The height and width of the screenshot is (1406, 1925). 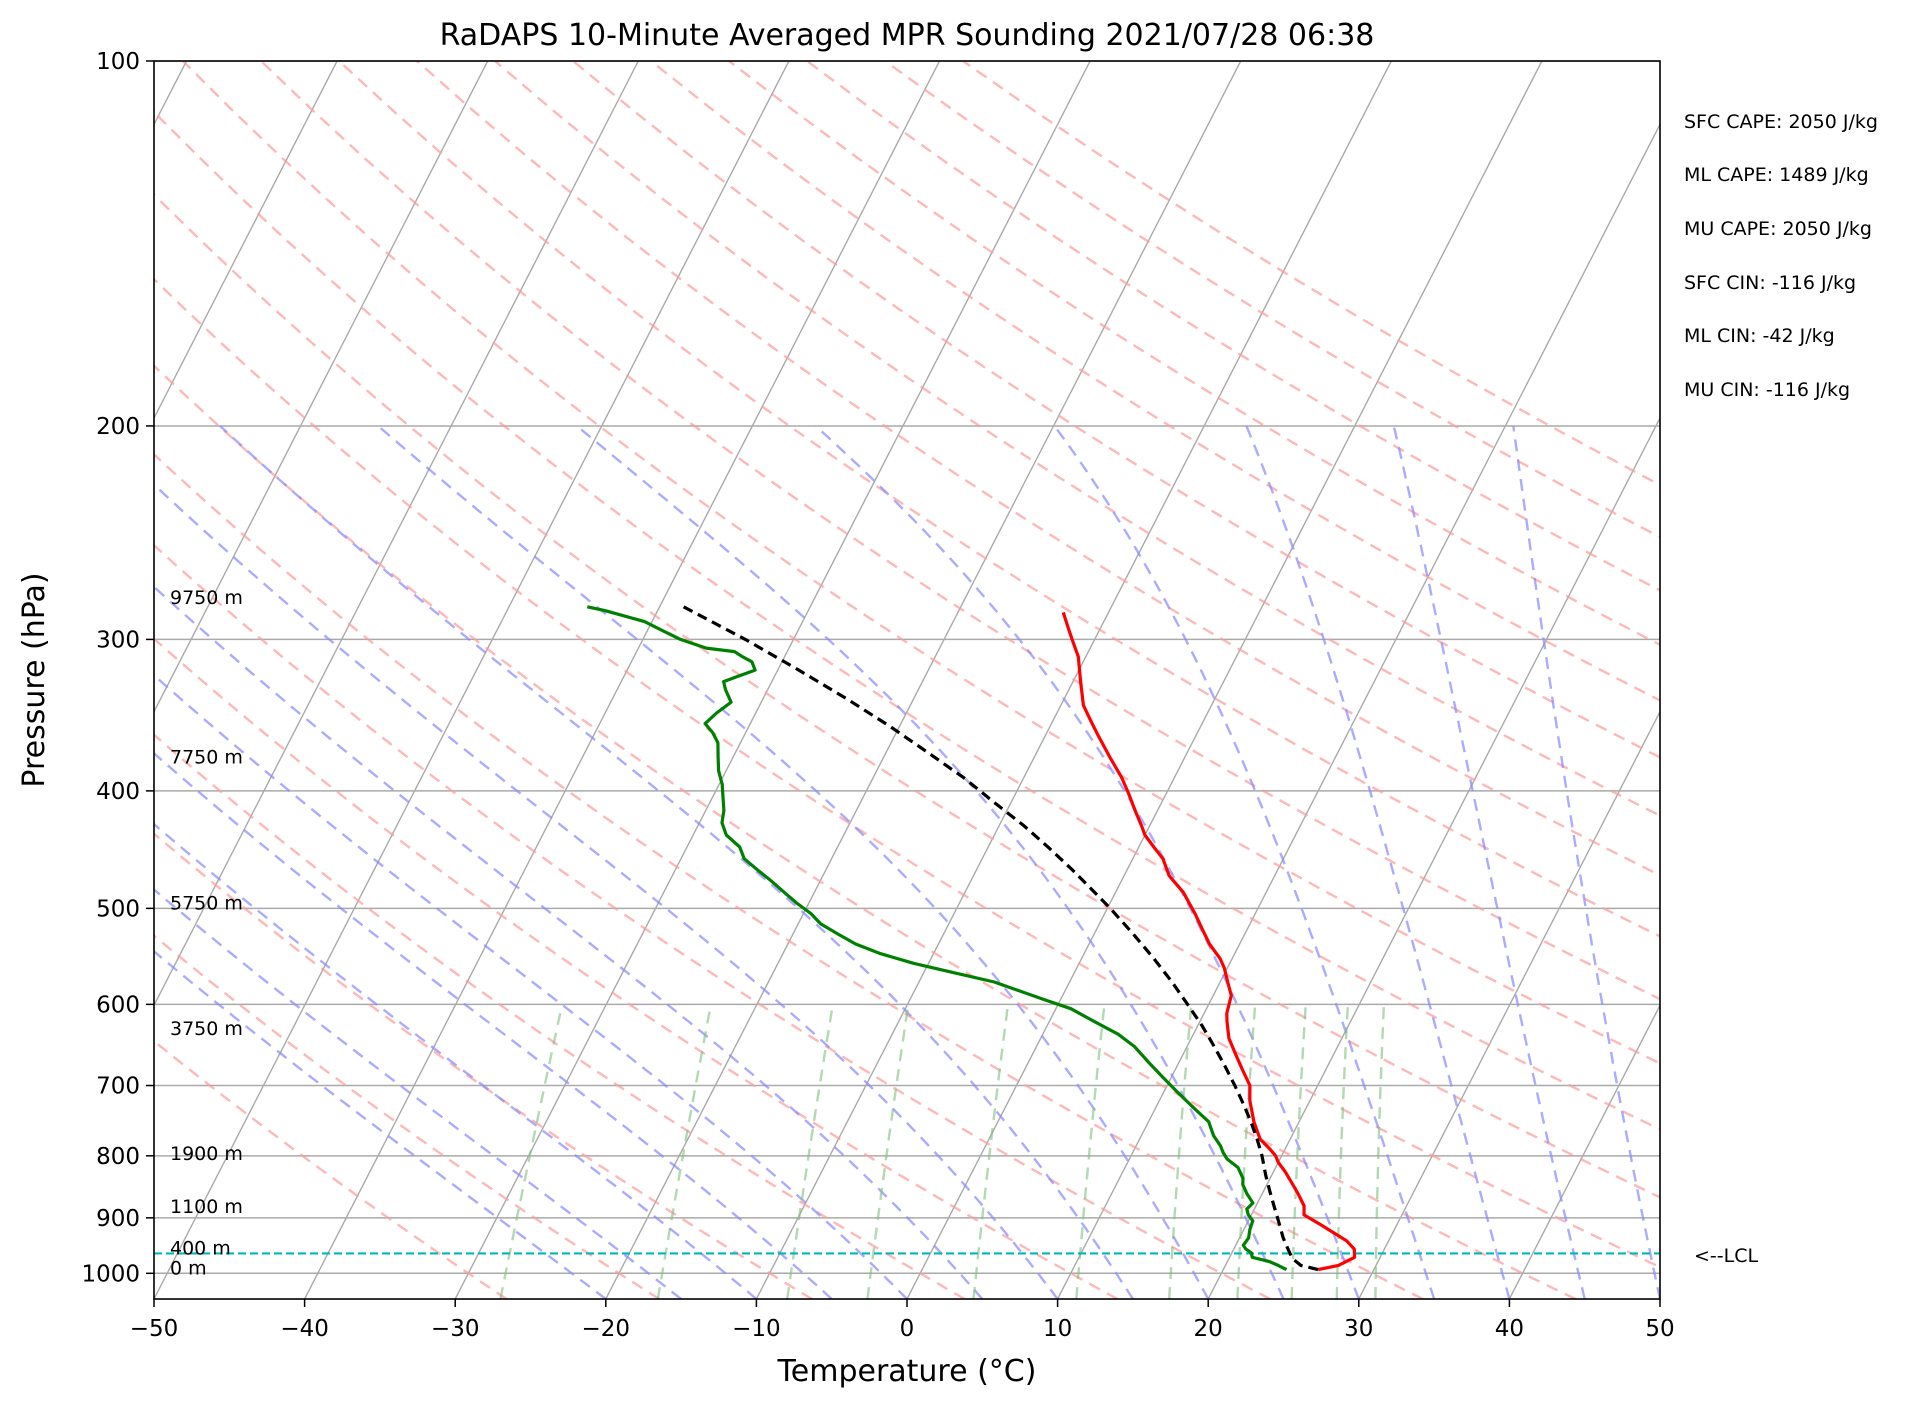 I want to click on y-tick-label: 300, so click(x=118, y=640).